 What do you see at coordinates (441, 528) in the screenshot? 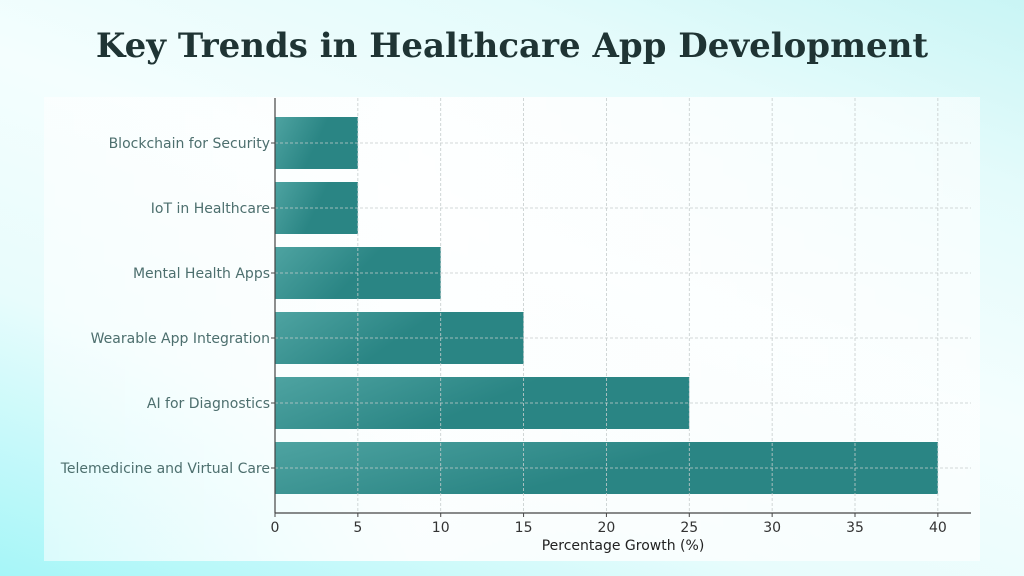
I see `x-tick-label: 10` at bounding box center [441, 528].